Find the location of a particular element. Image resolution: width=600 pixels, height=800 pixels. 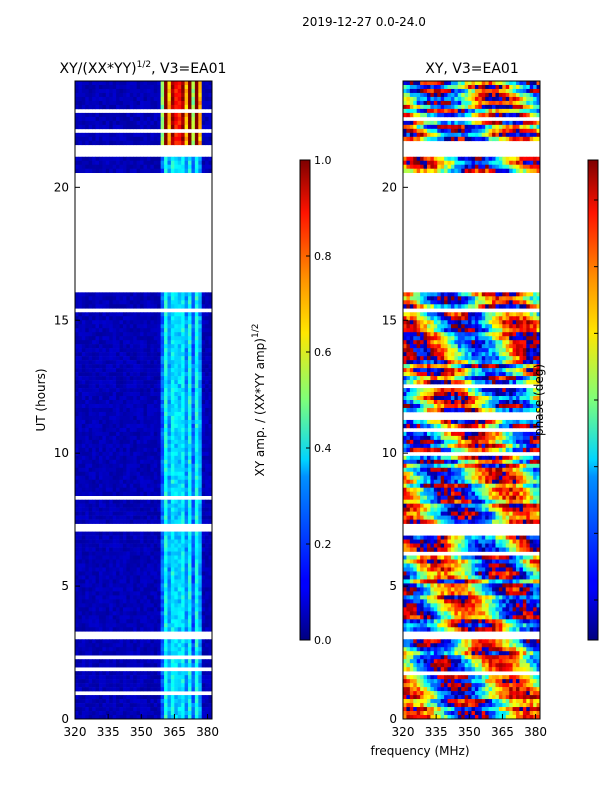

figure-suptitle: 2019-12-27 0.0-24.0 is located at coordinates (364, 22).